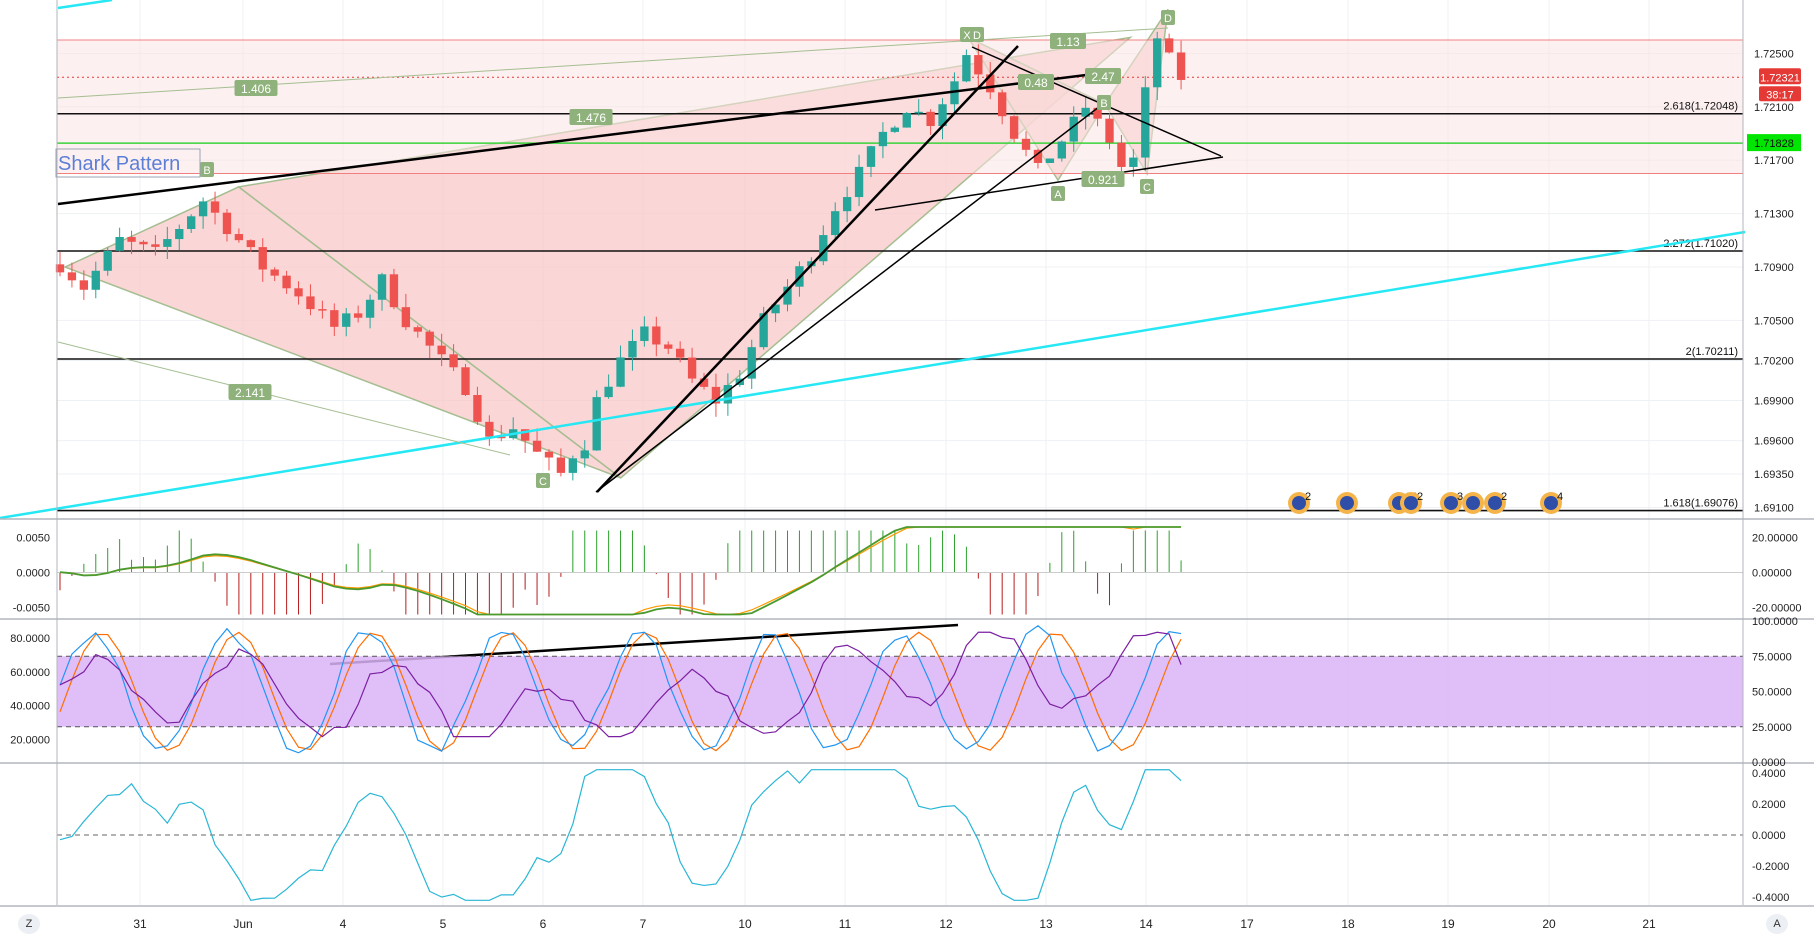 This screenshot has height=936, width=1814. Describe the element at coordinates (85, 5) in the screenshot. I see `cyan-trendline-top` at that location.